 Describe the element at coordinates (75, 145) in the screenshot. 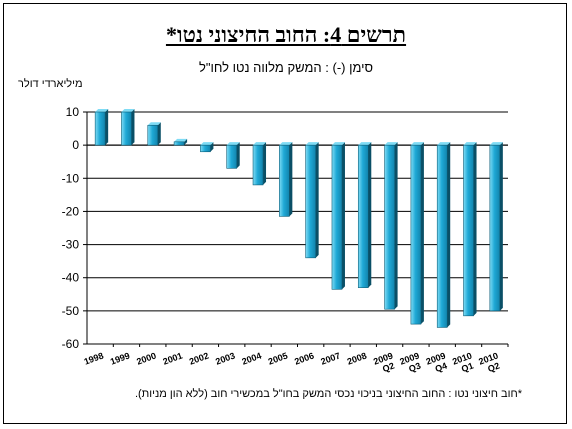

I see `y-tick-label: 0` at that location.